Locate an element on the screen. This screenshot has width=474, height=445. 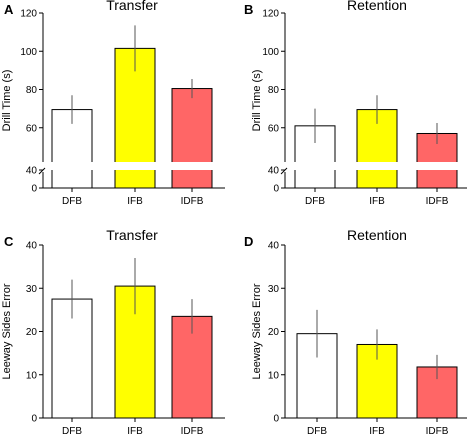
panel-letter: C is located at coordinates (9, 241).